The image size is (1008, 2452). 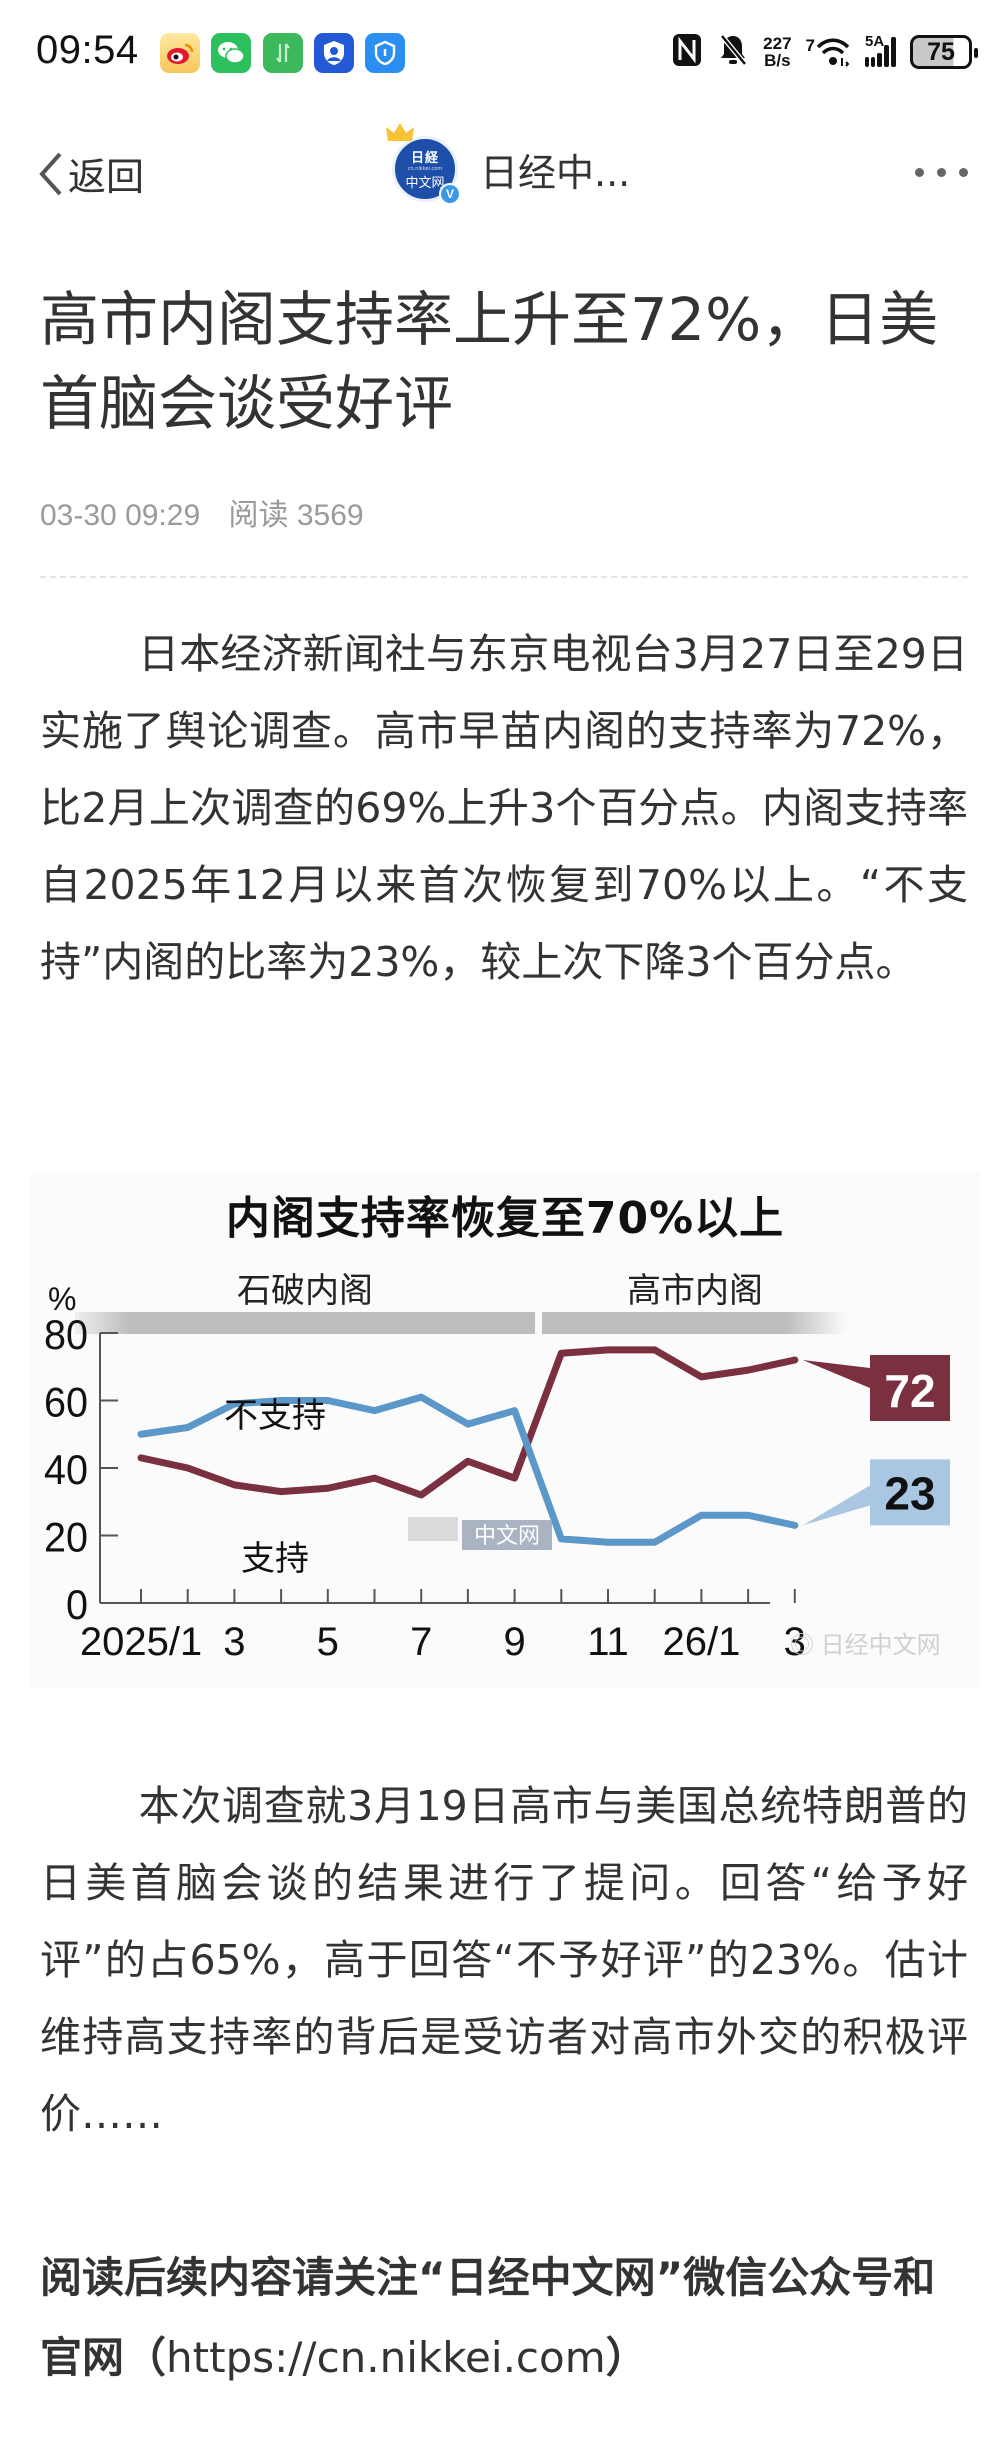 I want to click on shield-icon, so click(x=385, y=53).